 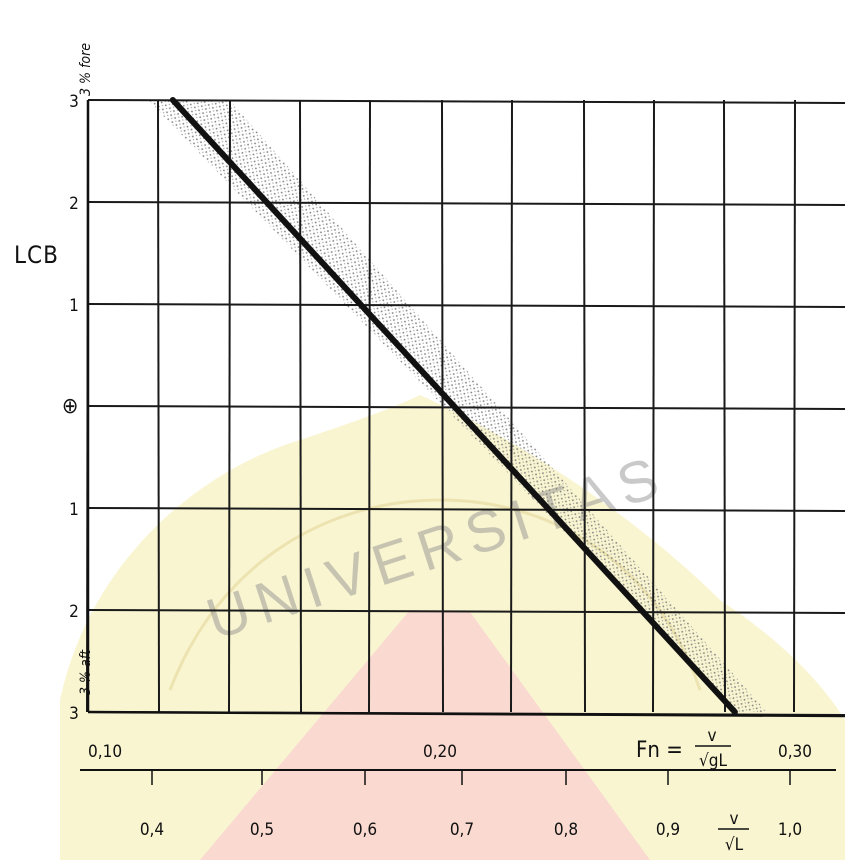 What do you see at coordinates (462, 830) in the screenshot?
I see `x-secondary-tick-label: 0,7` at bounding box center [462, 830].